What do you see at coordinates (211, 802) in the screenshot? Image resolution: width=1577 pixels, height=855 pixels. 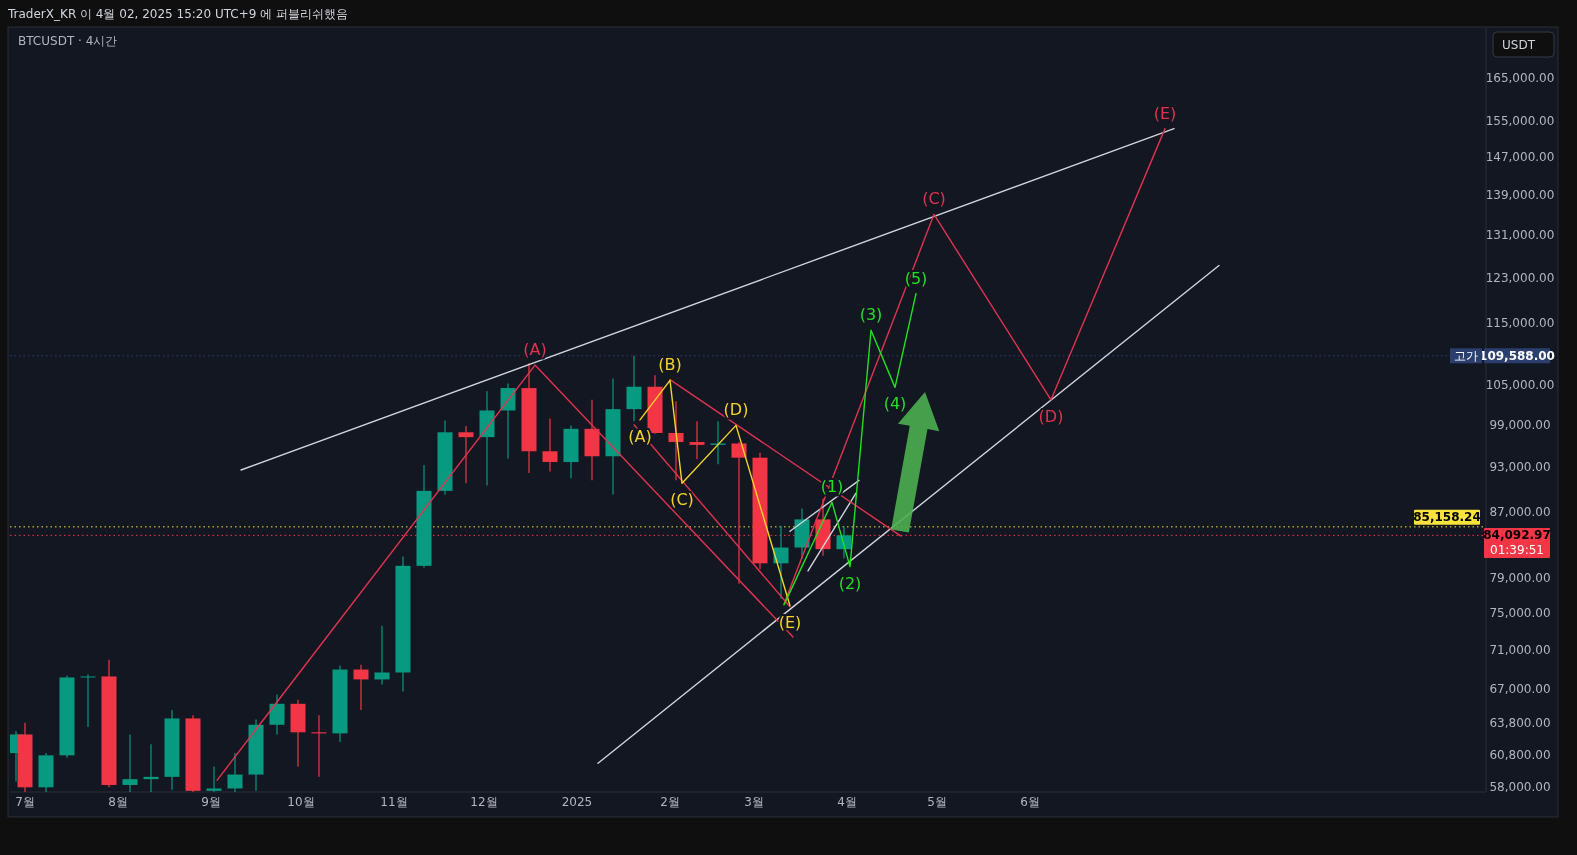 I see `x-tick-label: 9월` at bounding box center [211, 802].